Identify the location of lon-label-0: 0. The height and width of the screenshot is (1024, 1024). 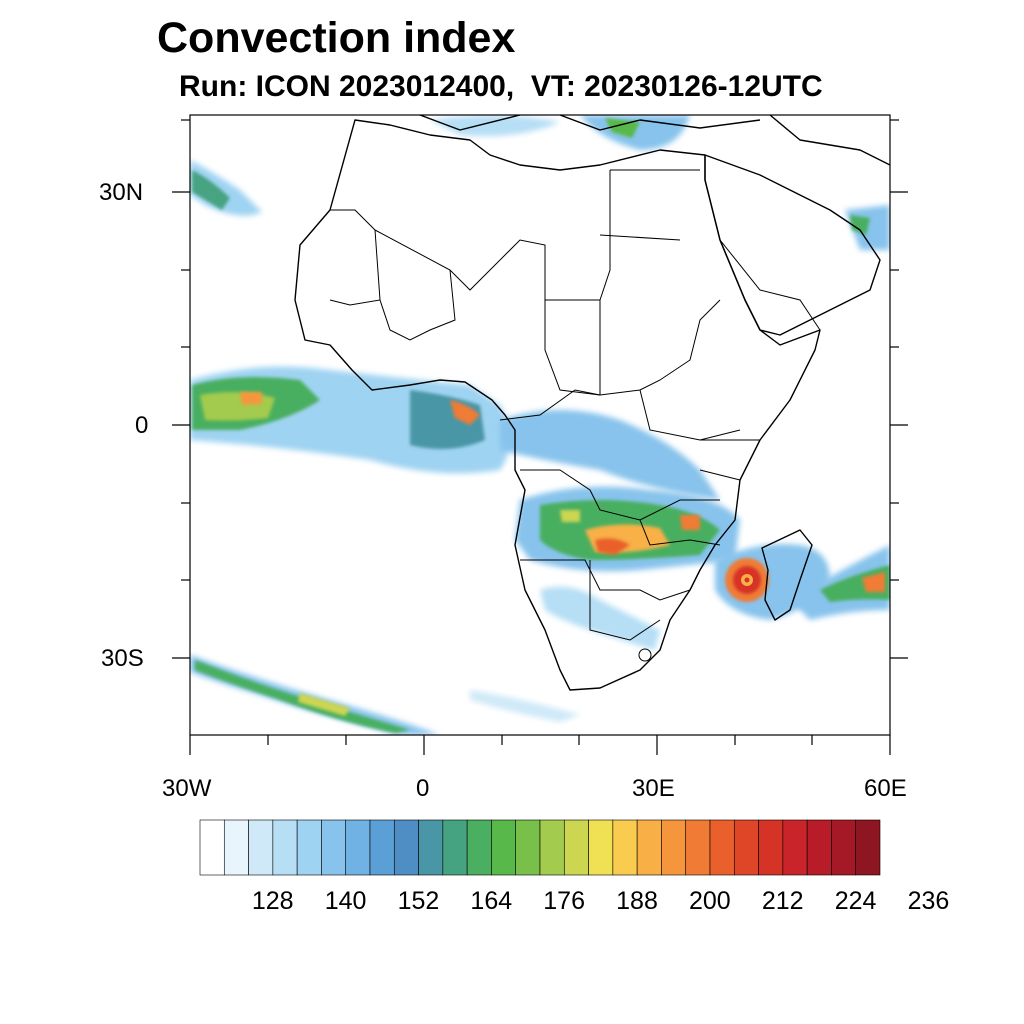
(423, 788).